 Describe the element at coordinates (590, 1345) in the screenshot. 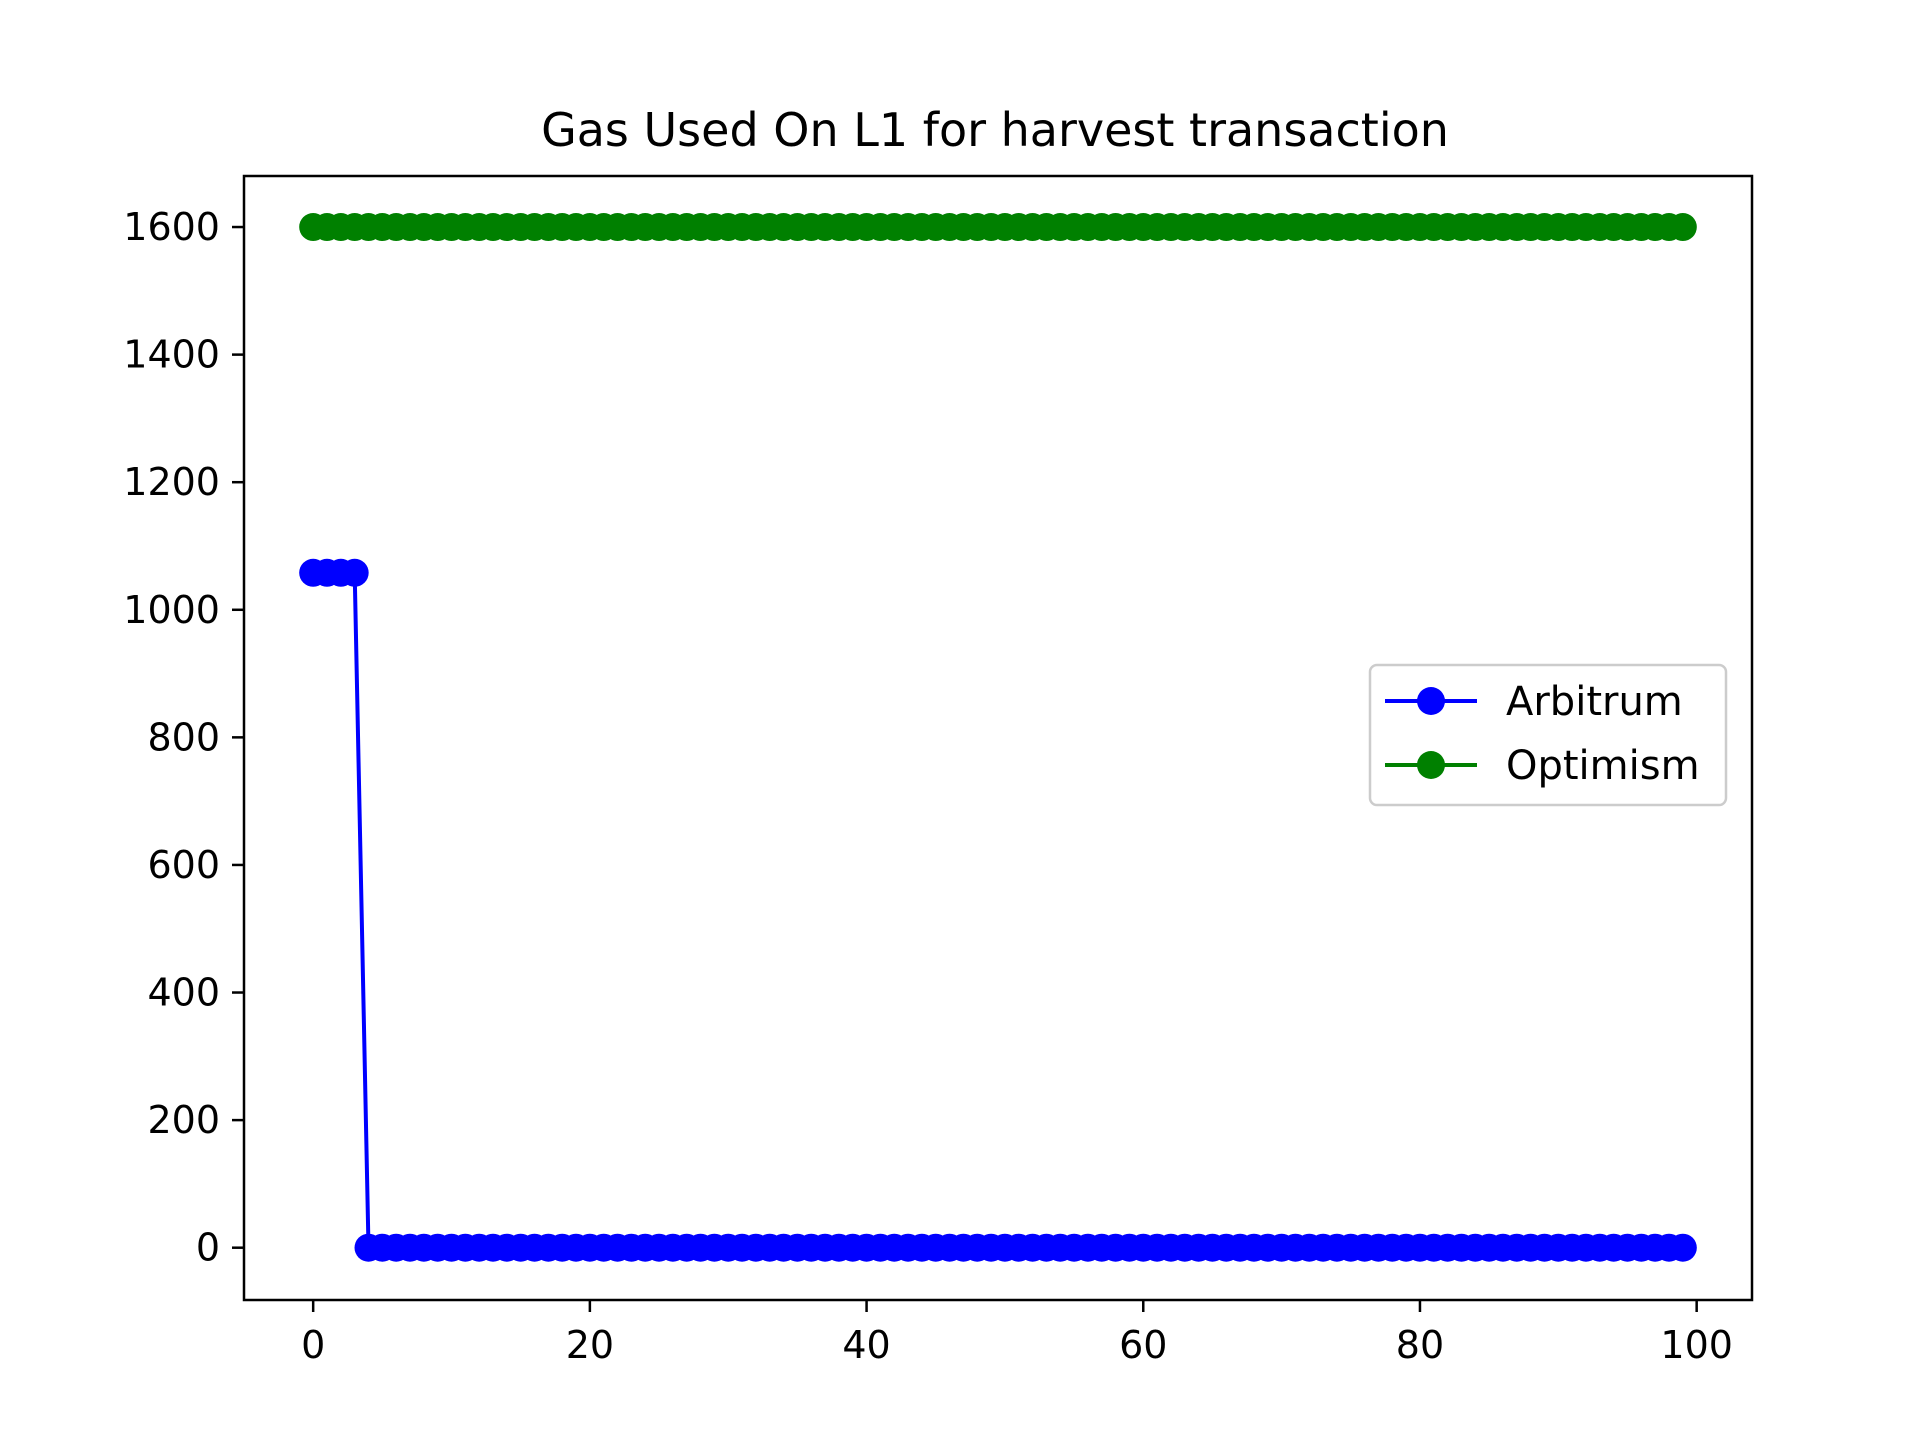

I see `x-tick-label: 20` at that location.